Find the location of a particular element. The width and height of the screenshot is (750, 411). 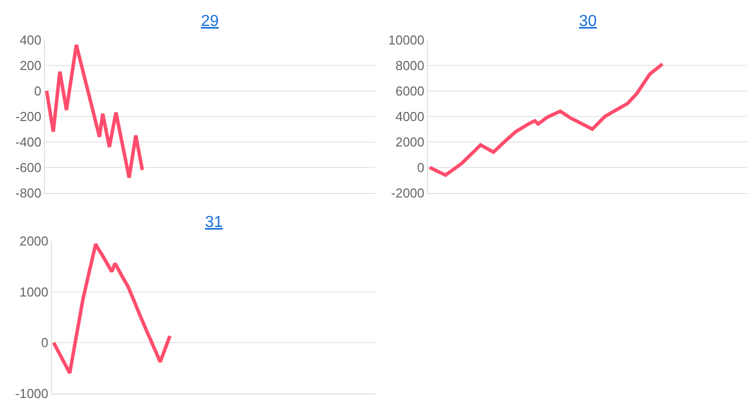

y-tick-label: 8000 is located at coordinates (409, 65).